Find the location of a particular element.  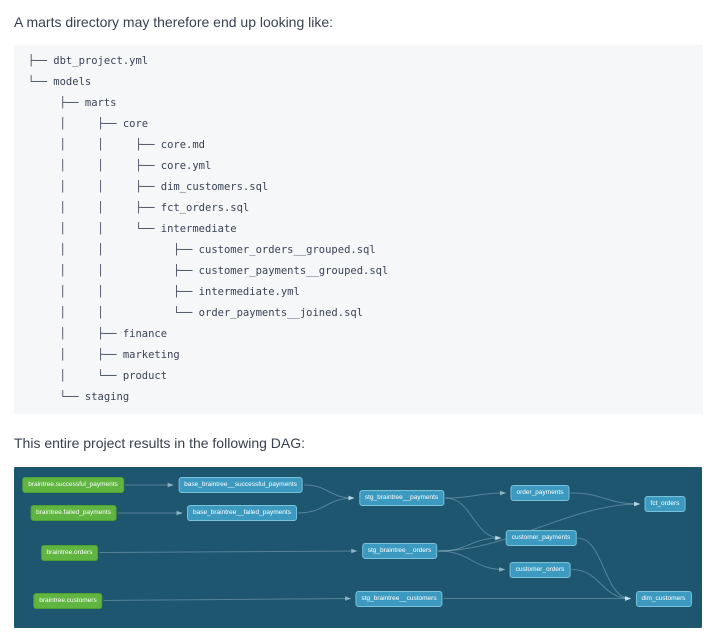

dag-node-braintree_successful_payments: braintree.successful_payments is located at coordinates (73, 485).